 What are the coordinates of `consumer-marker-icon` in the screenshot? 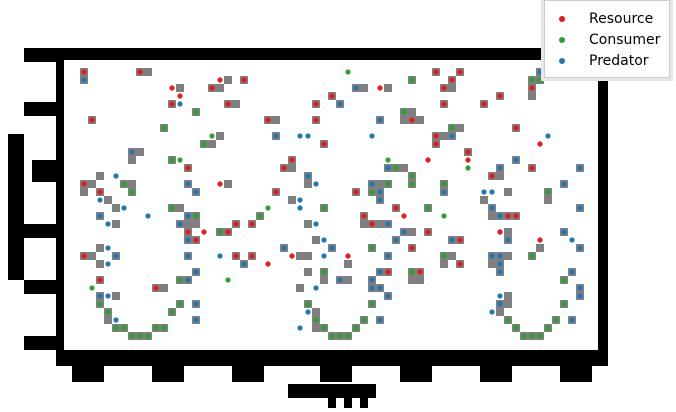 It's located at (562, 40).